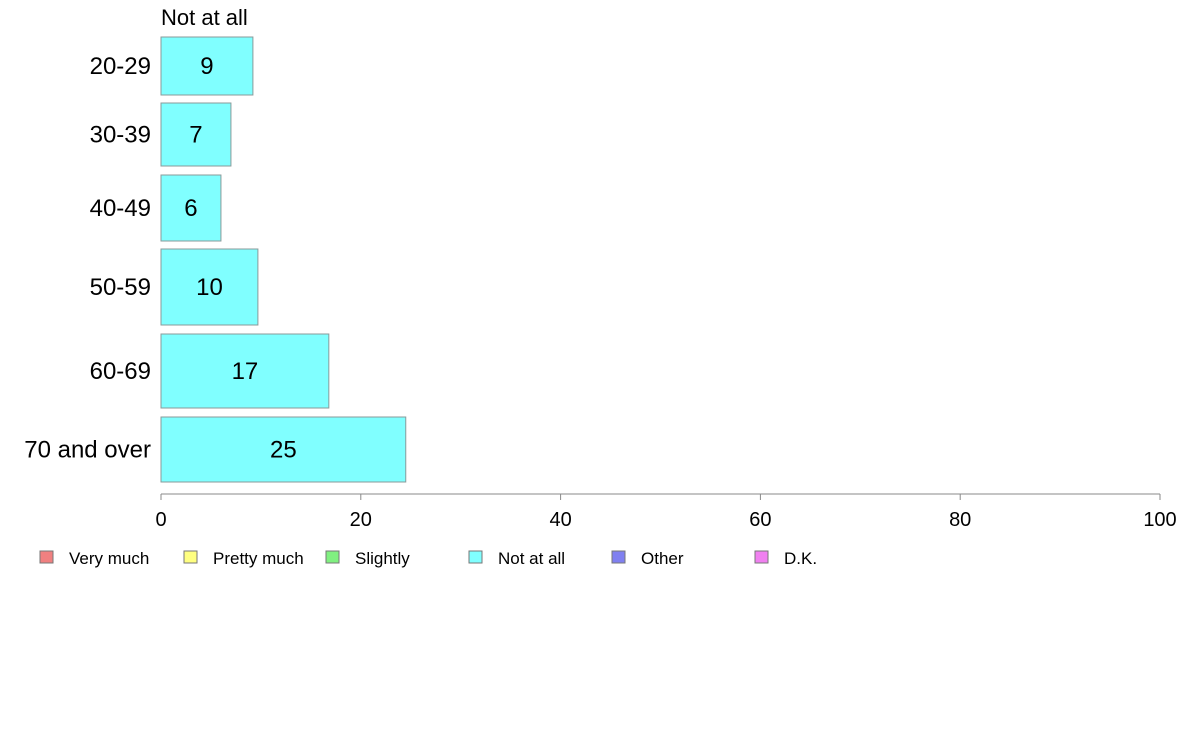  What do you see at coordinates (760, 520) in the screenshot?
I see `x-tick-label-60: 60` at bounding box center [760, 520].